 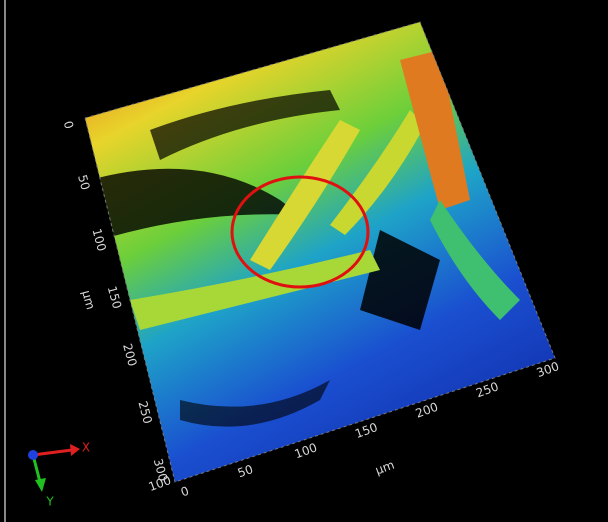 What do you see at coordinates (144, 412) in the screenshot?
I see `left-tick-label: 250` at bounding box center [144, 412].